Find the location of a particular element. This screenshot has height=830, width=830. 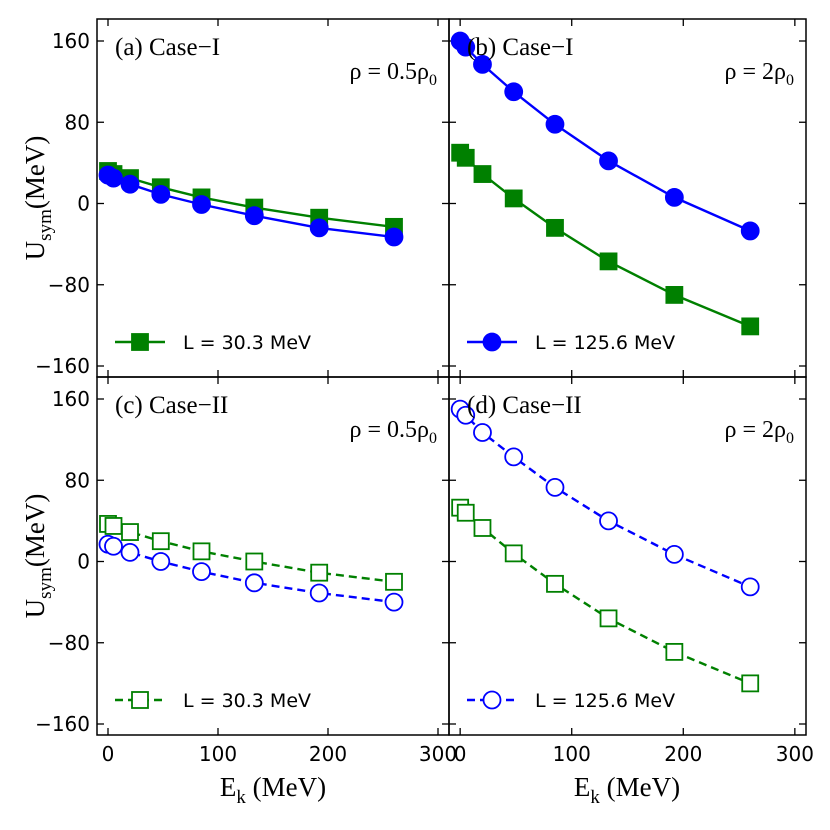

y-axis-label-bottom: Usym(MeV) is located at coordinates (38, 556).